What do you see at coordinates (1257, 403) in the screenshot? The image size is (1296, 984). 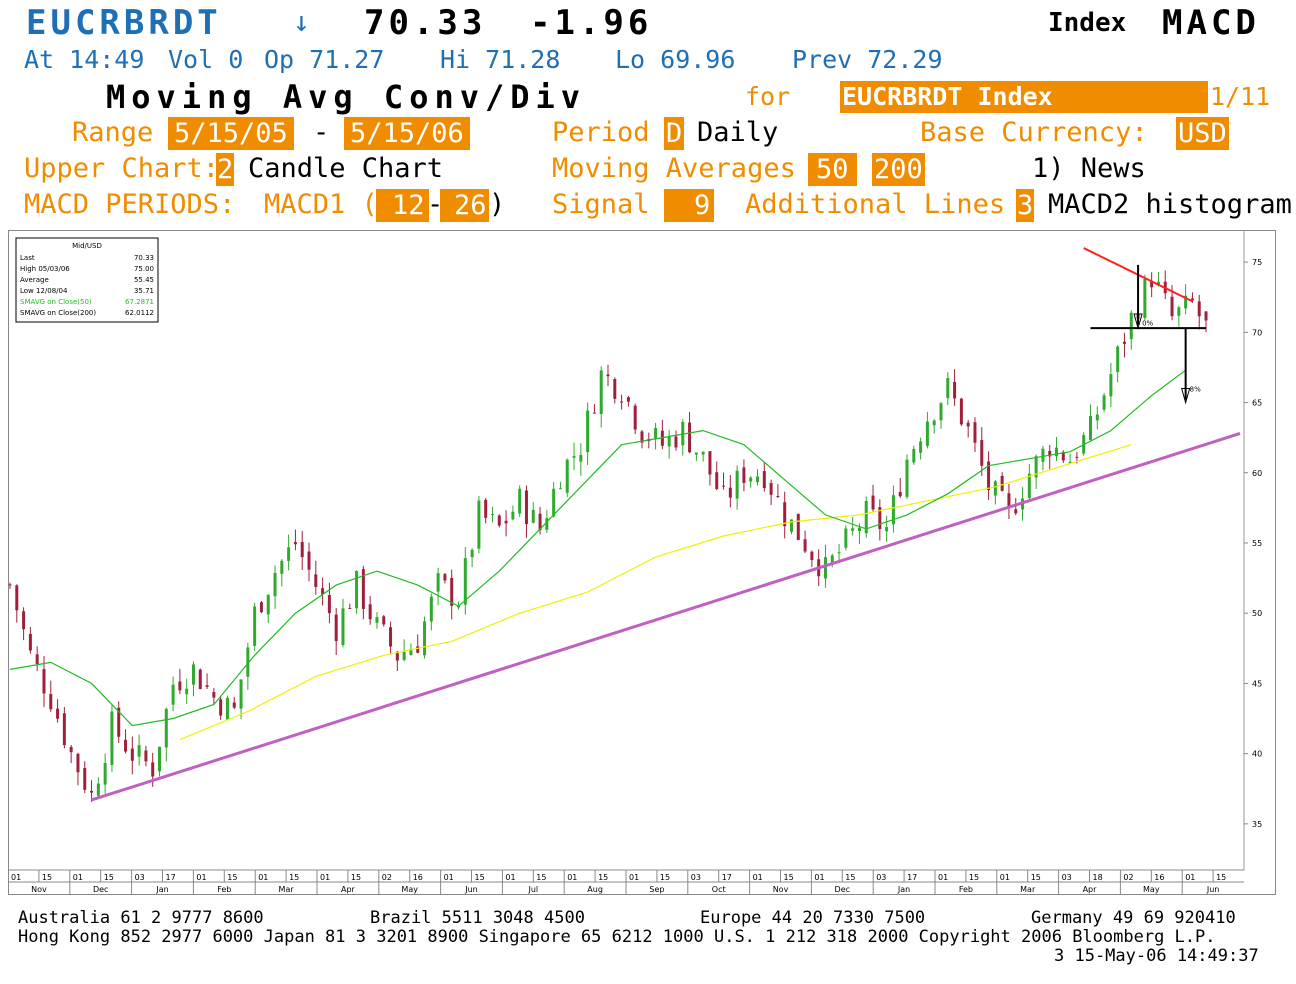 I see `y-tick-label: 65` at bounding box center [1257, 403].